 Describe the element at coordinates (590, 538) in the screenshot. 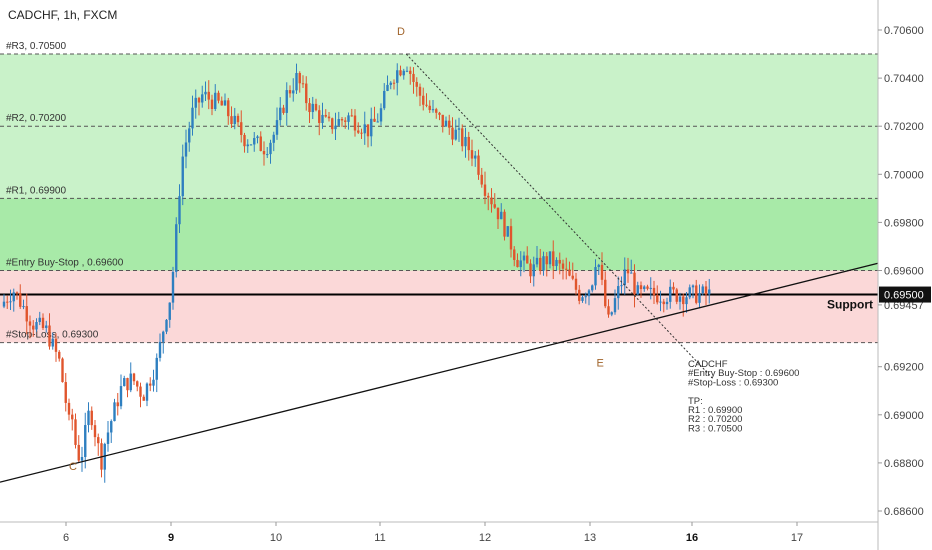

I see `time-tick-label: 13` at that location.